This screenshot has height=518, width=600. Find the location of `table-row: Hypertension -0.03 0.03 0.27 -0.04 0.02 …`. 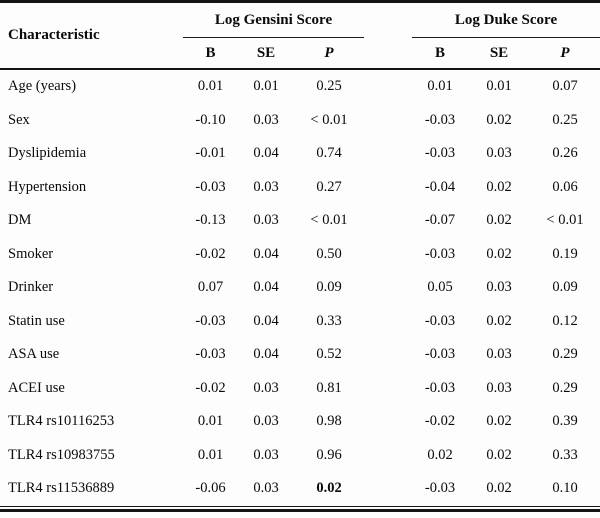

table-row: Hypertension -0.03 0.03 0.27 -0.04 0.02 … is located at coordinates (300, 188).